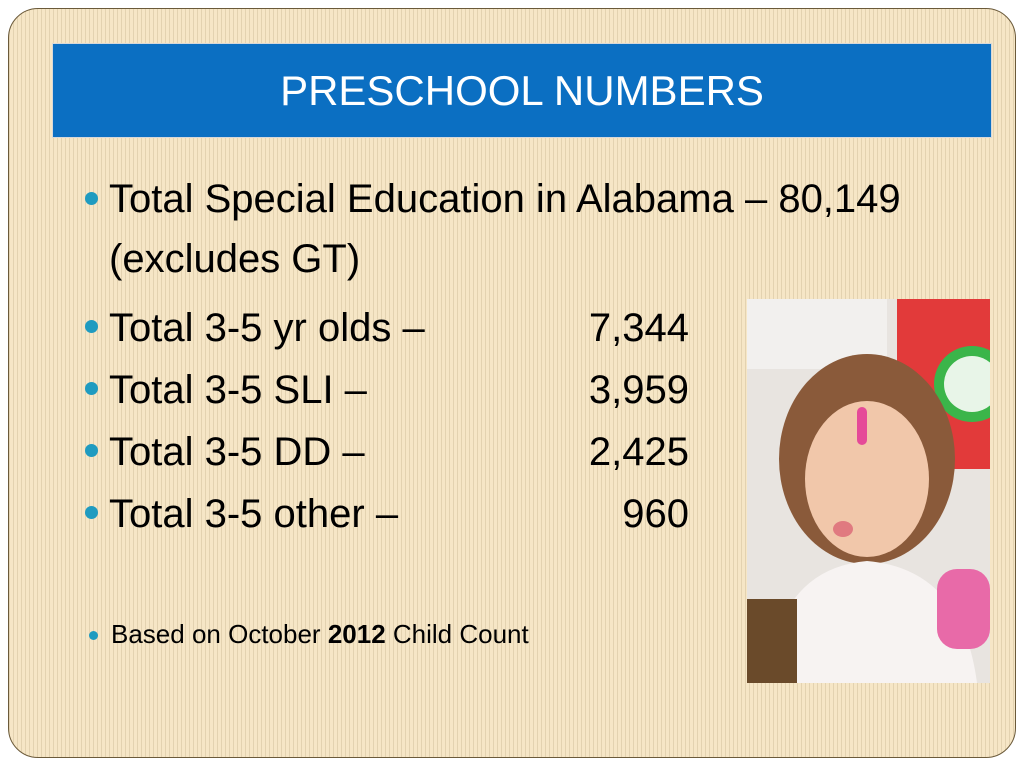 This screenshot has height=768, width=1024. Describe the element at coordinates (867, 479) in the screenshot. I see `face` at that location.